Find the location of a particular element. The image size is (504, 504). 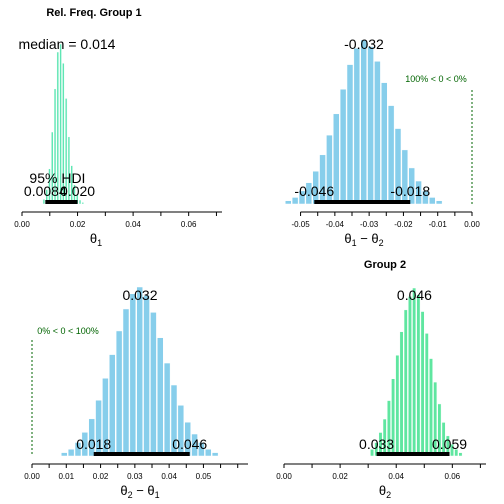

panel2-x-tick-label: -0.05 is located at coordinates (300, 224).